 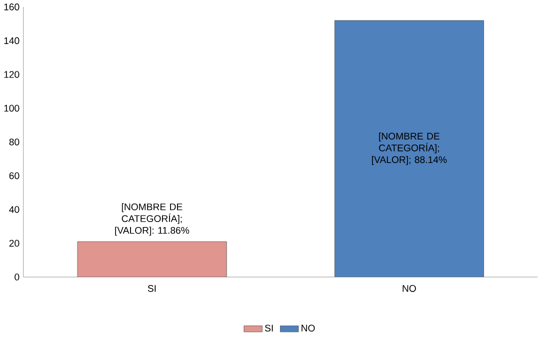 I want to click on y-tick-label: 0, so click(x=17, y=276).